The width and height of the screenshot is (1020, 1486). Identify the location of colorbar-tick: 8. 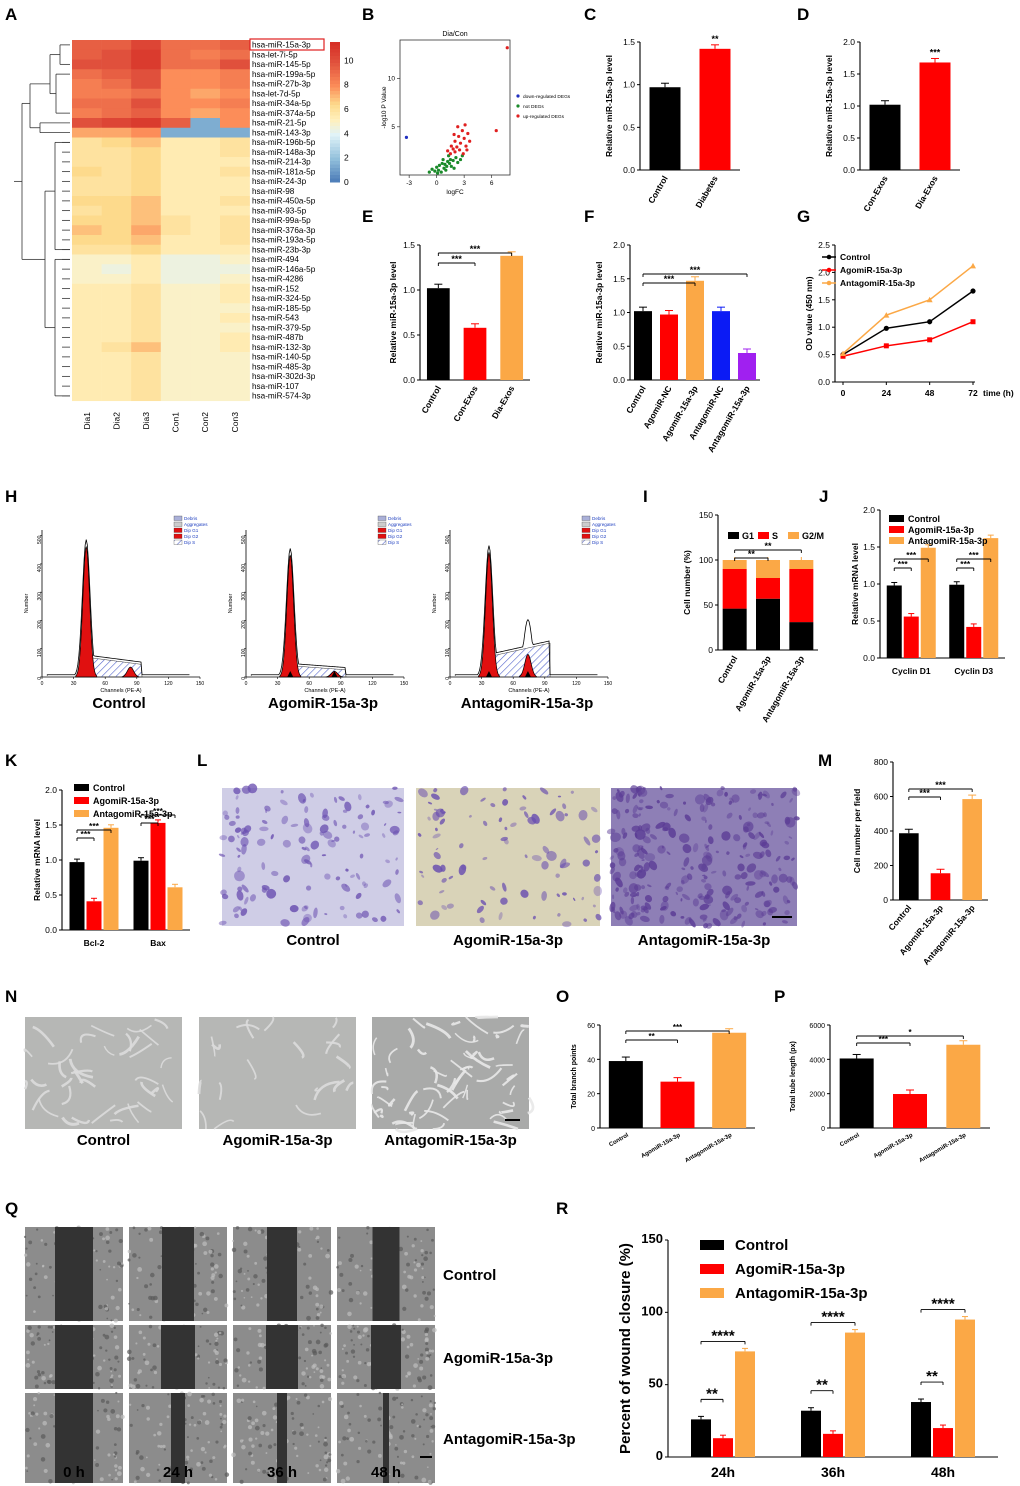
(346, 85).